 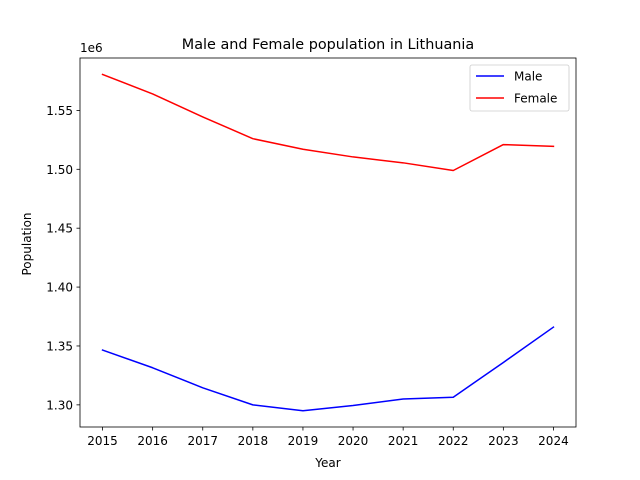 What do you see at coordinates (328, 122) in the screenshot?
I see `series-line-female` at bounding box center [328, 122].